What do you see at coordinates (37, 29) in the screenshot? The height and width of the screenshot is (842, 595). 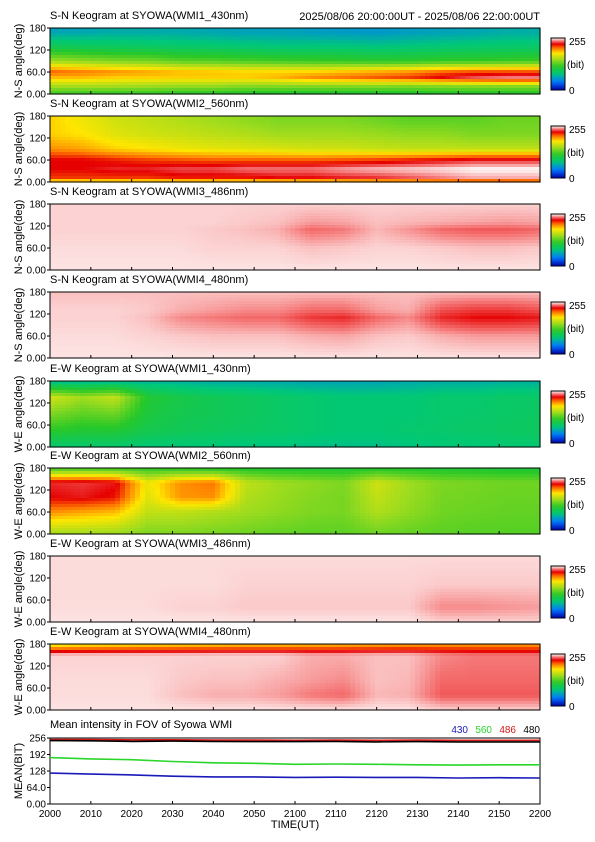 I see `y-tick-label: 180` at bounding box center [37, 29].